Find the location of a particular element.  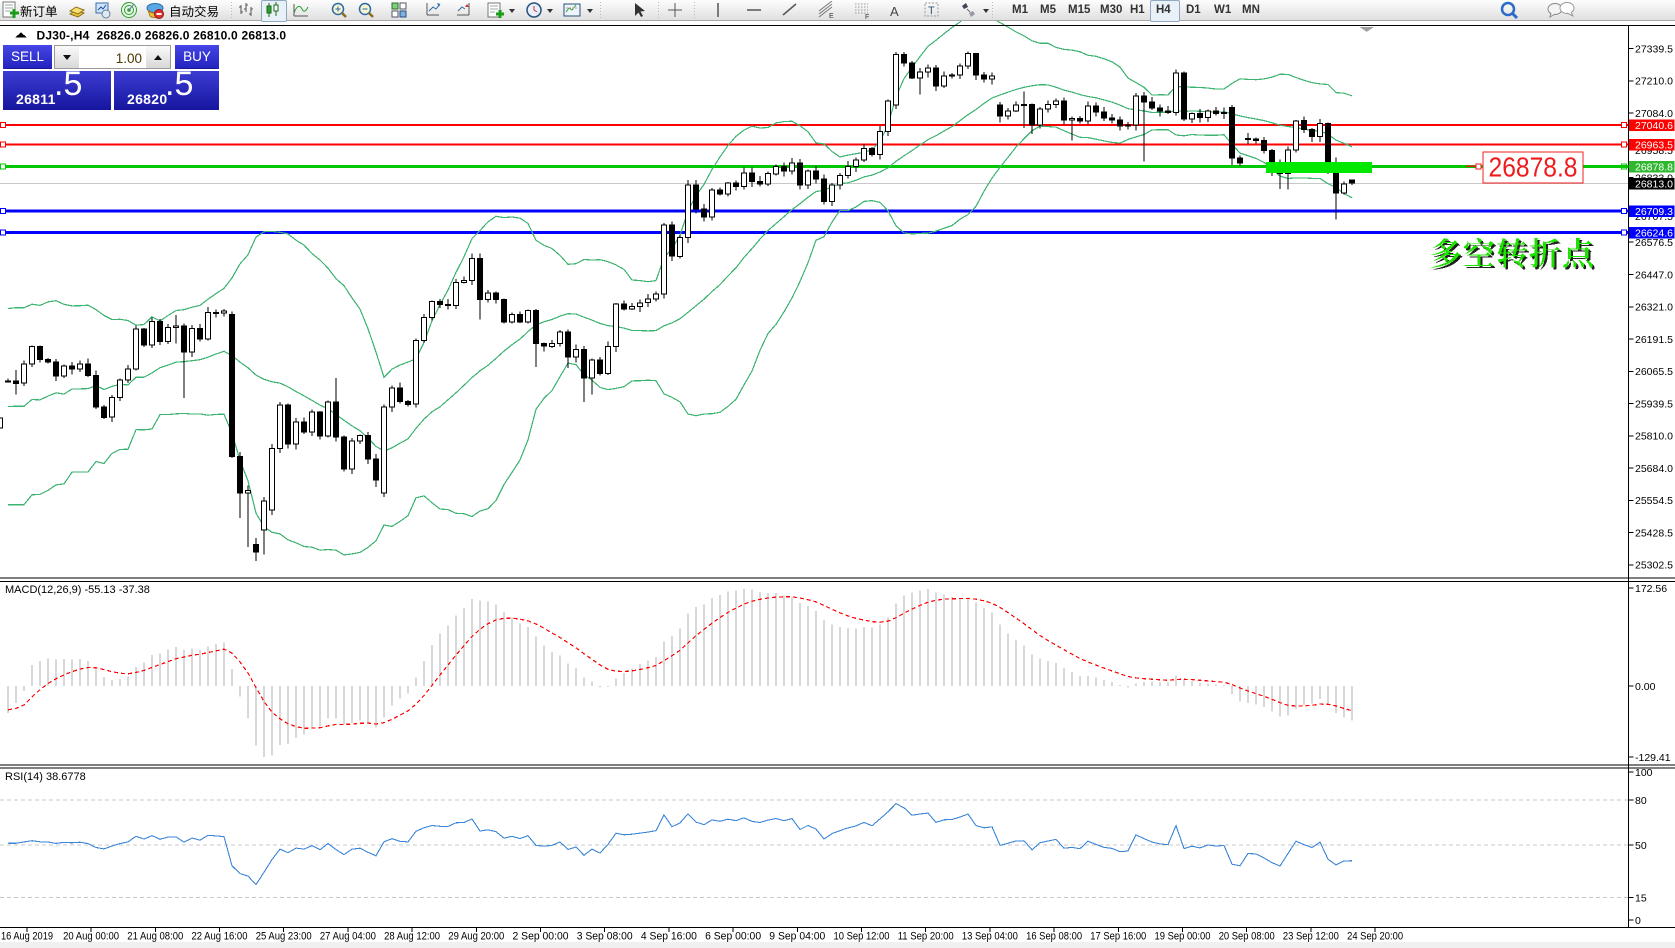

svg-text: -129.41 is located at coordinates (1653, 758).